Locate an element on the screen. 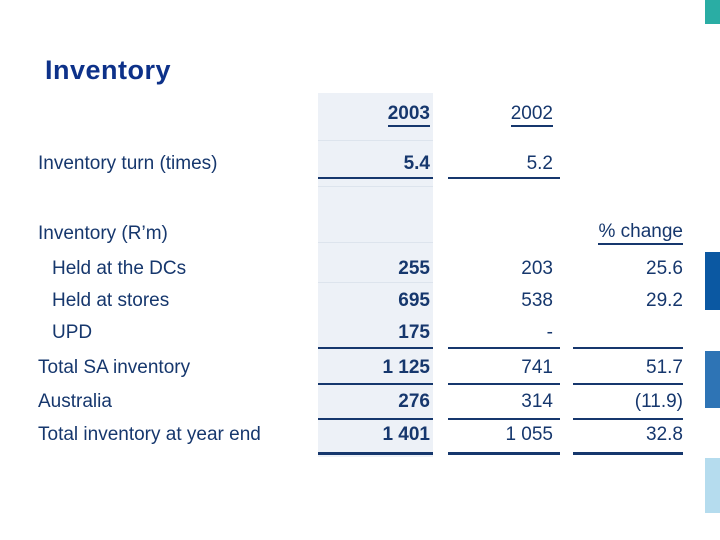 The width and height of the screenshot is (720, 540). edge-bar-light-blue is located at coordinates (712, 485).